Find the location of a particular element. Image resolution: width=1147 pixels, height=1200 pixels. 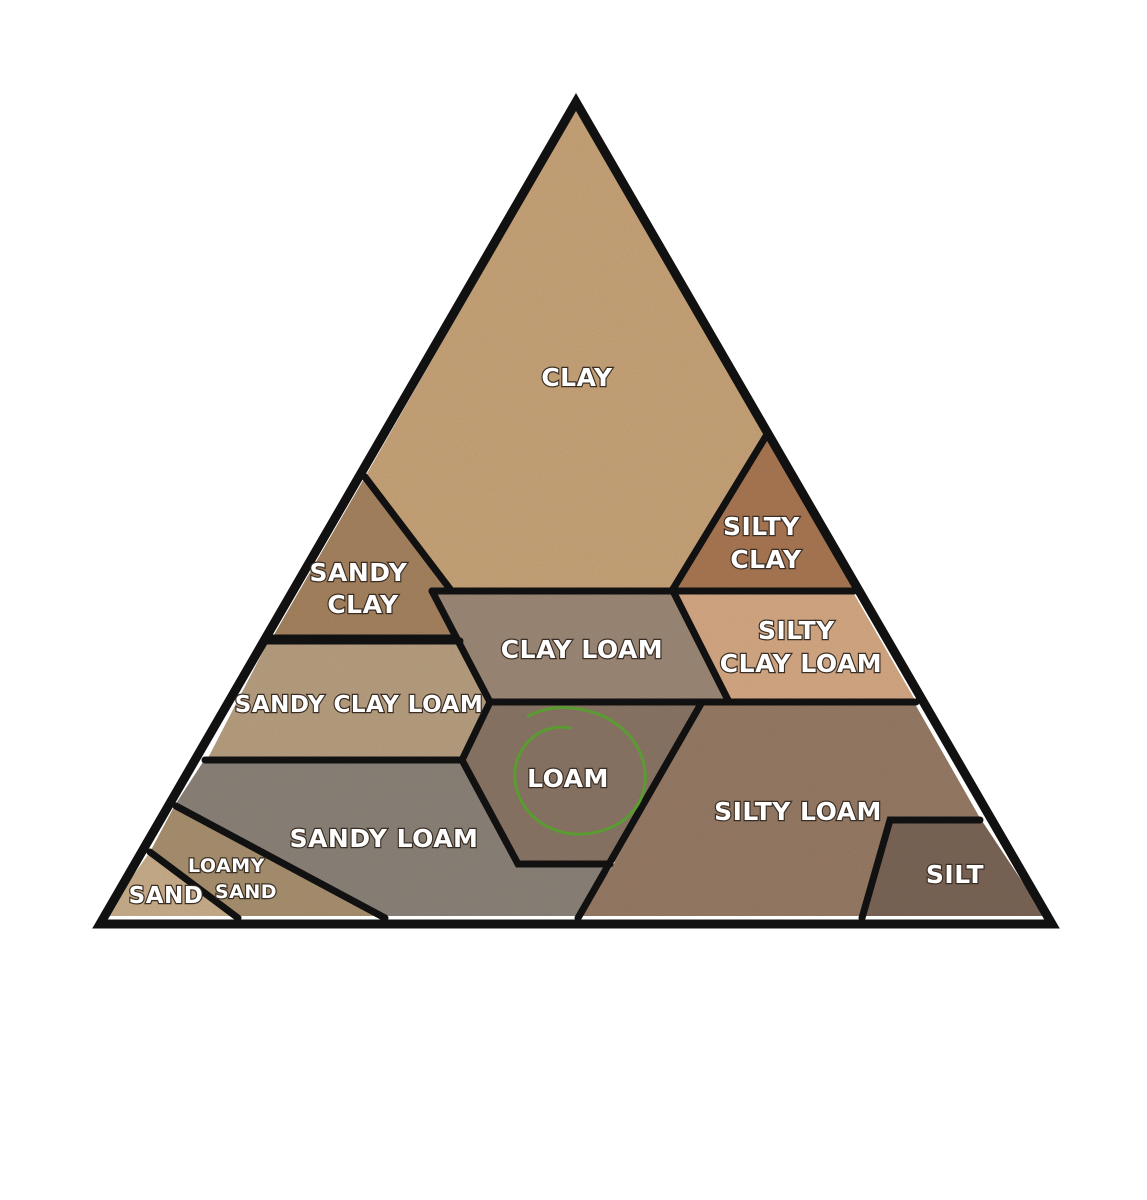

label-sand: SAND is located at coordinates (166, 896).